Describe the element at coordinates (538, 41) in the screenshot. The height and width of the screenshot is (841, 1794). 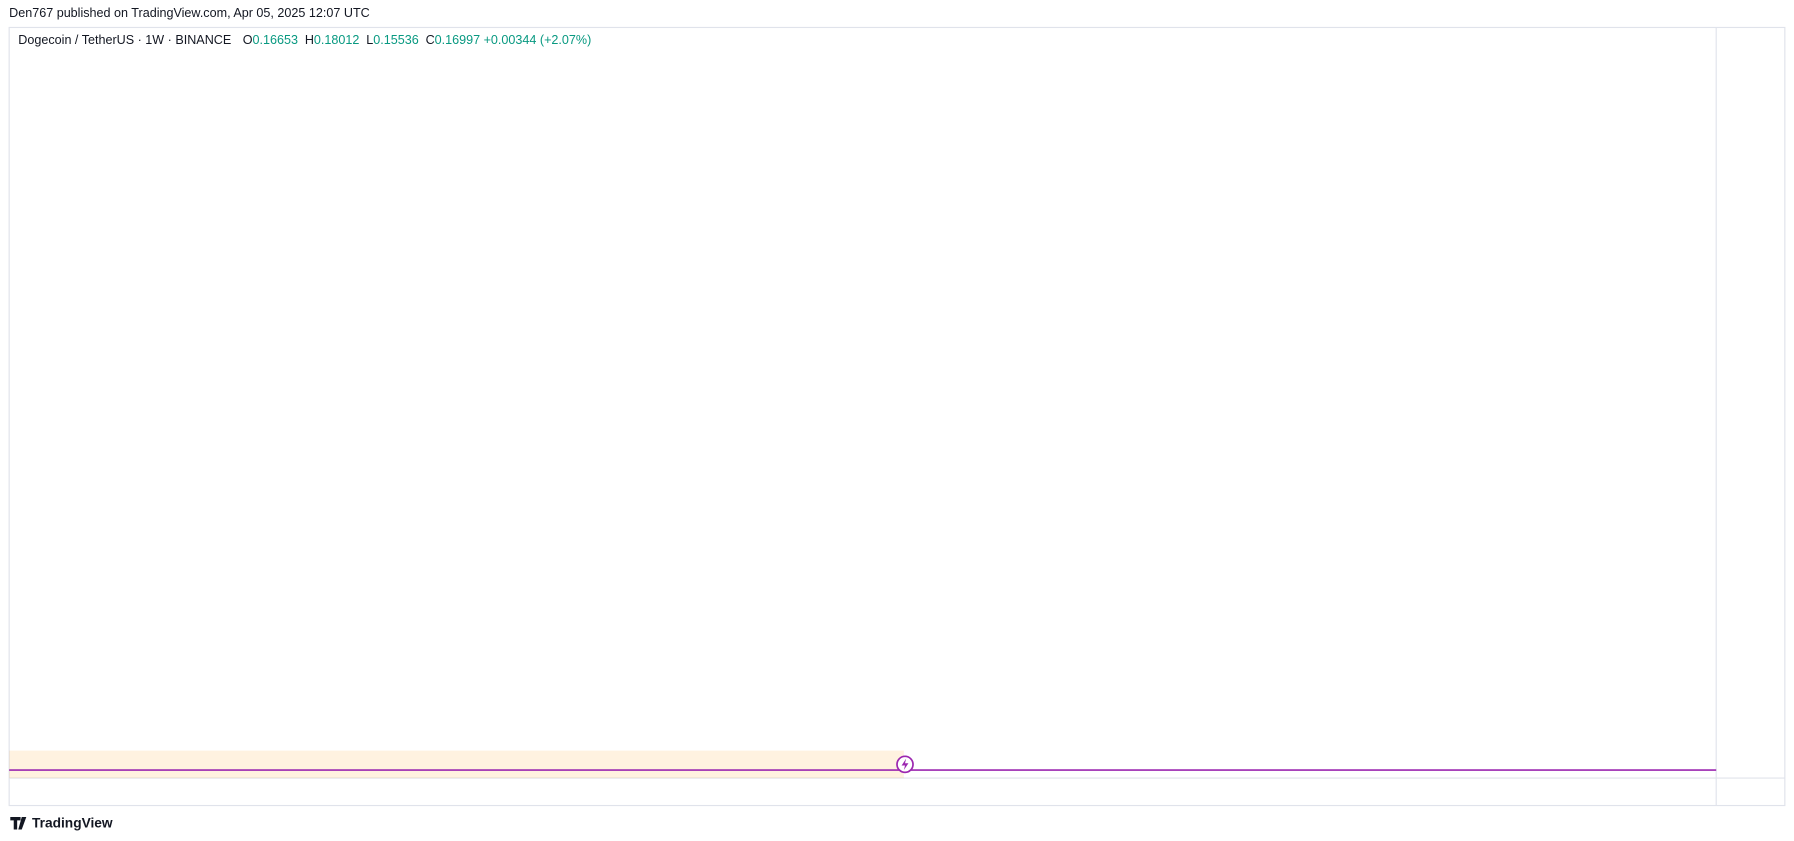
I see `legend-change: +0.00344 (+2.07%)` at that location.